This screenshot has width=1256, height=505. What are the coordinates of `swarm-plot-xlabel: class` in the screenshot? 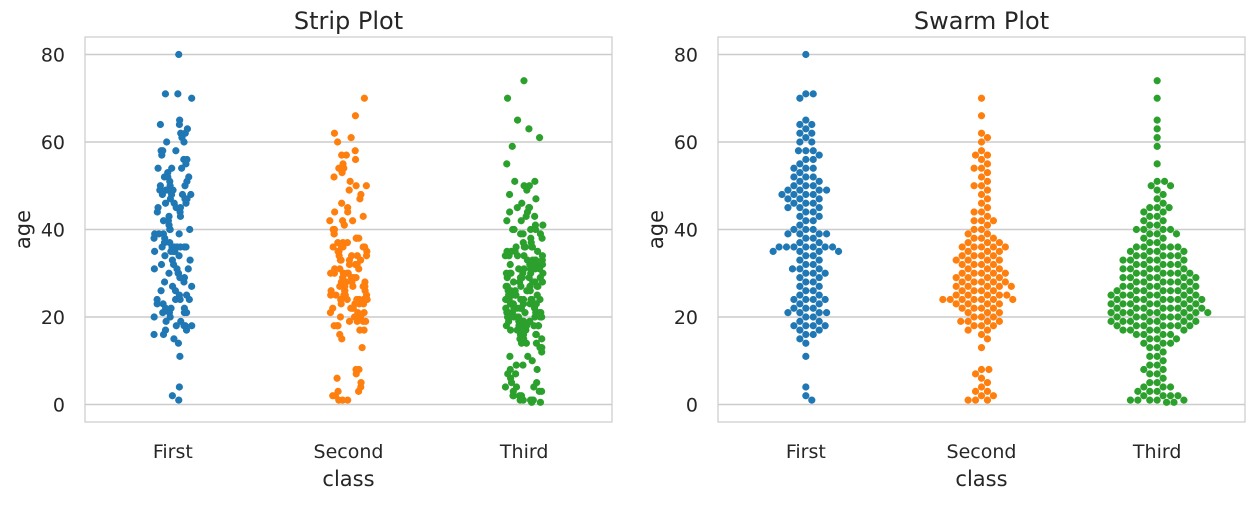 It's located at (981, 479).